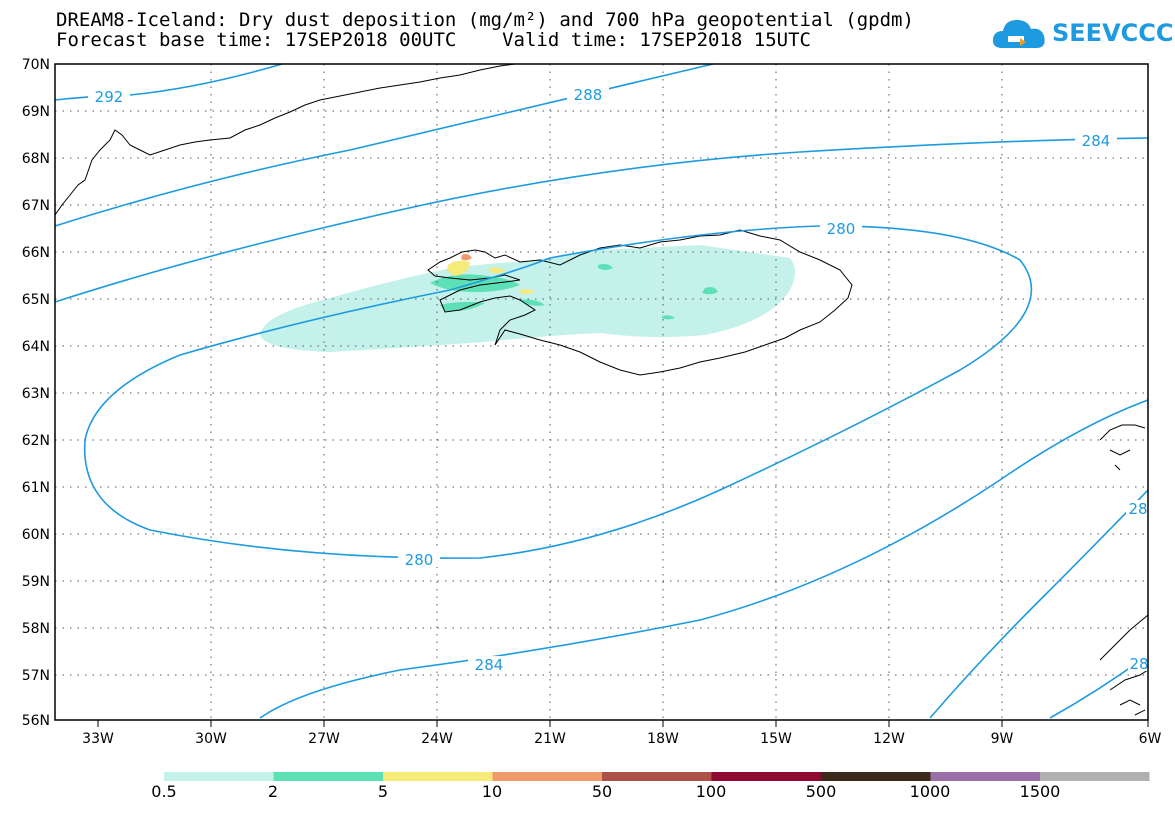 This screenshot has height=815, width=1175. I want to click on lat-label: 68N, so click(36, 159).